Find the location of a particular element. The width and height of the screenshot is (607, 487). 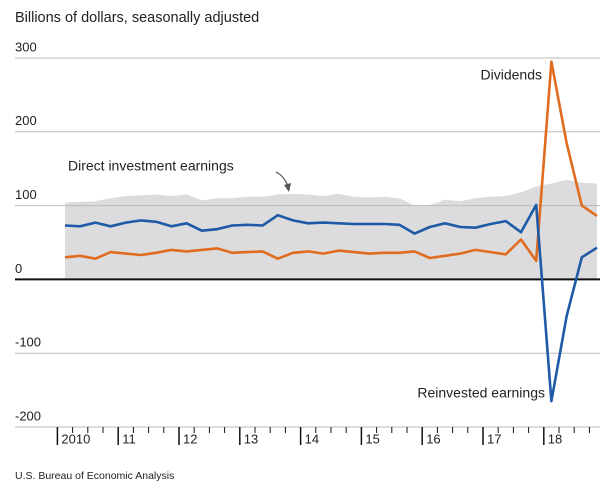

x-tick-label: 16 is located at coordinates (433, 438).